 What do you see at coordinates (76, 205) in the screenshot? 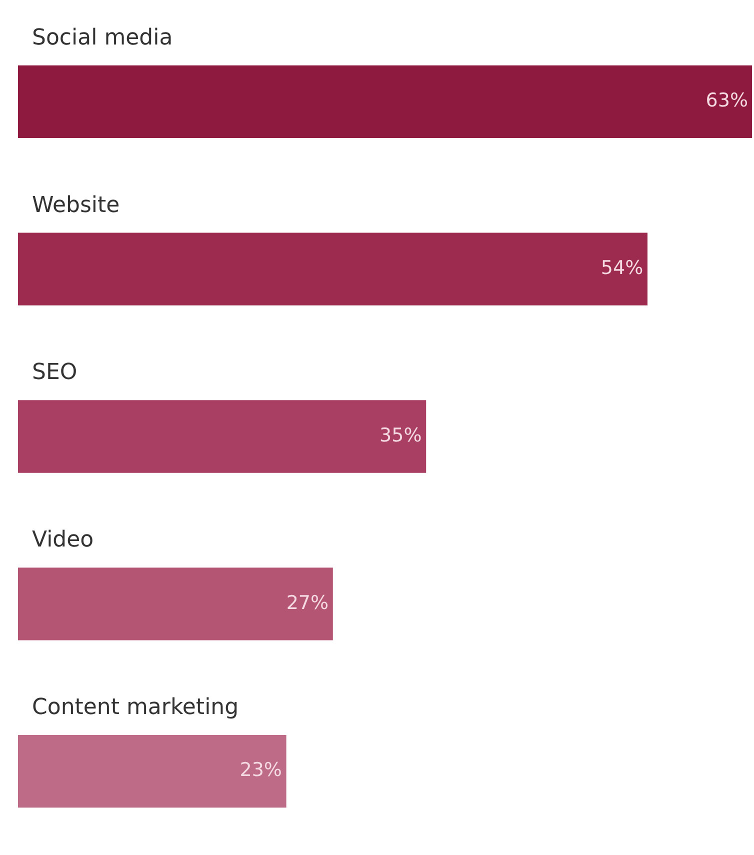
I see `y-tick-label: Website` at bounding box center [76, 205].